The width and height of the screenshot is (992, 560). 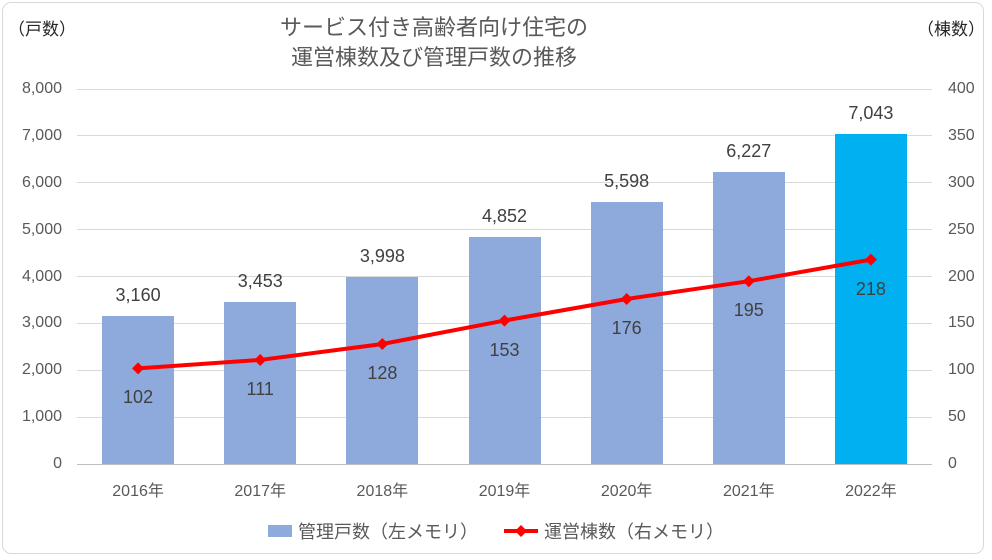 What do you see at coordinates (138, 491) in the screenshot?
I see `x-axis-label-2016年: 2016年` at bounding box center [138, 491].